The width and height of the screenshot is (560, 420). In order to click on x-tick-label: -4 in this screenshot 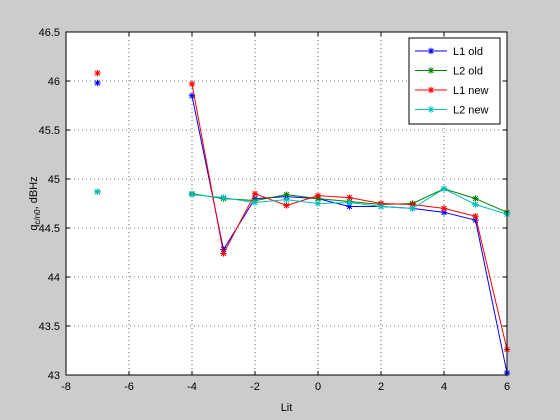, I will do `click(192, 387)`.